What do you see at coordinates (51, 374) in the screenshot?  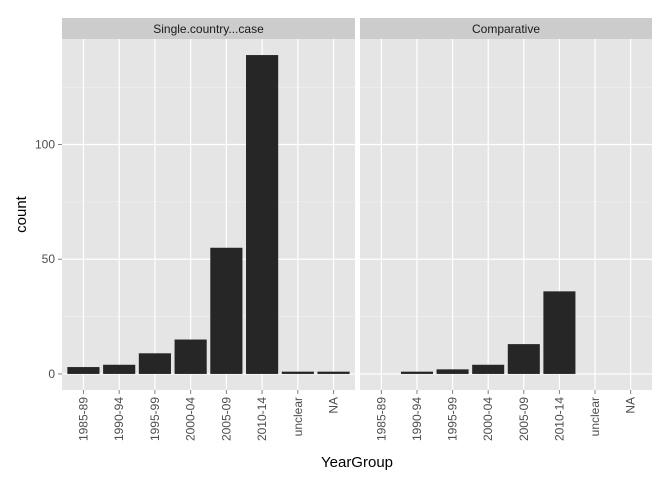 I see `y-tick-label: 0` at bounding box center [51, 374].